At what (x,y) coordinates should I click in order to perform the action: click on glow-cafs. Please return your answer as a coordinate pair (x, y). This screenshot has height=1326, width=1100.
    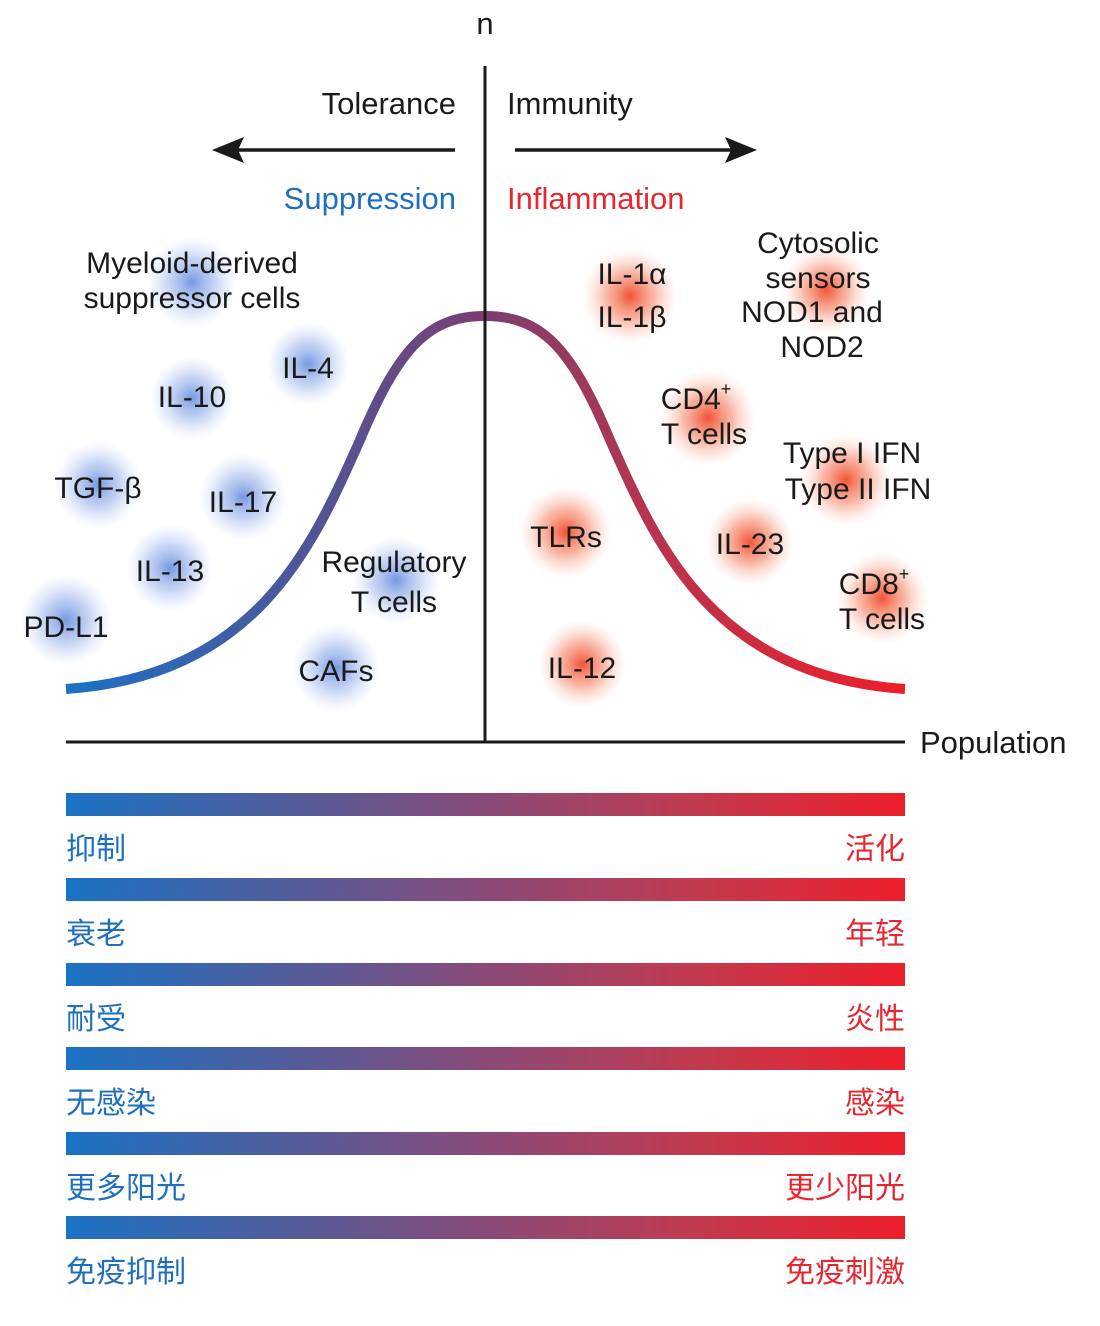
    Looking at the image, I should click on (336, 668).